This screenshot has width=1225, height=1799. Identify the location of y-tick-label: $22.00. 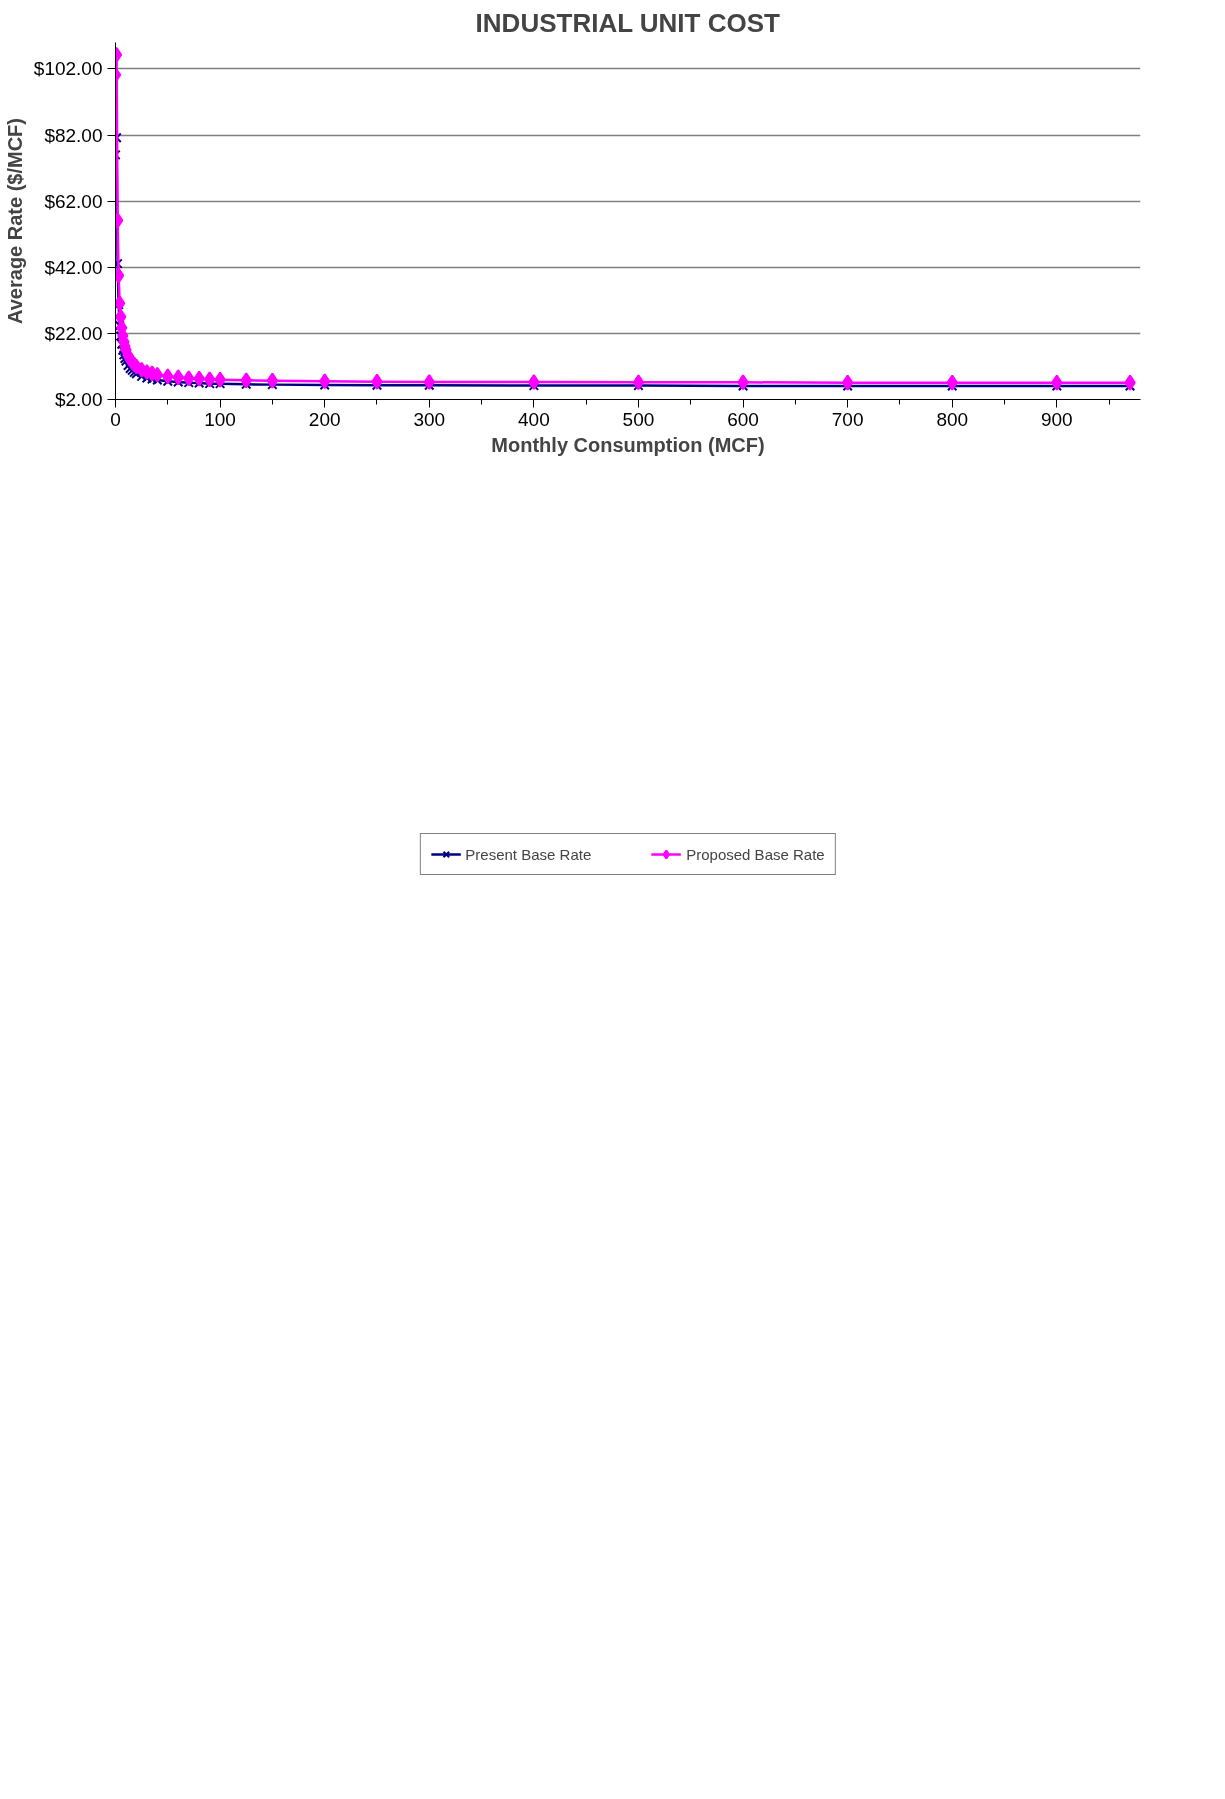
(73, 333).